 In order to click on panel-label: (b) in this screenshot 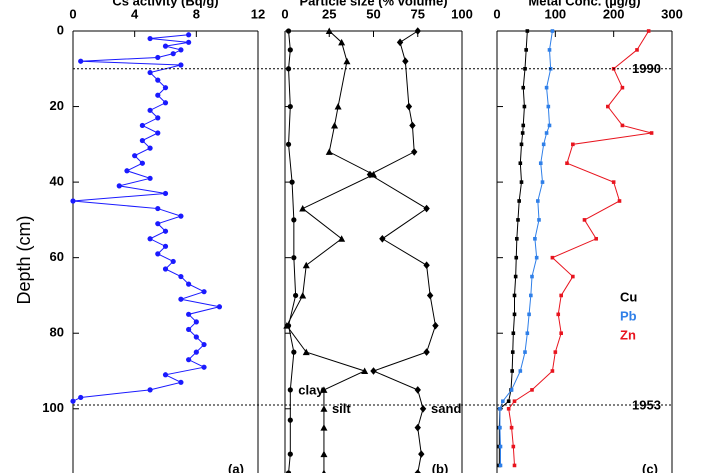, I will do `click(440, 467)`.